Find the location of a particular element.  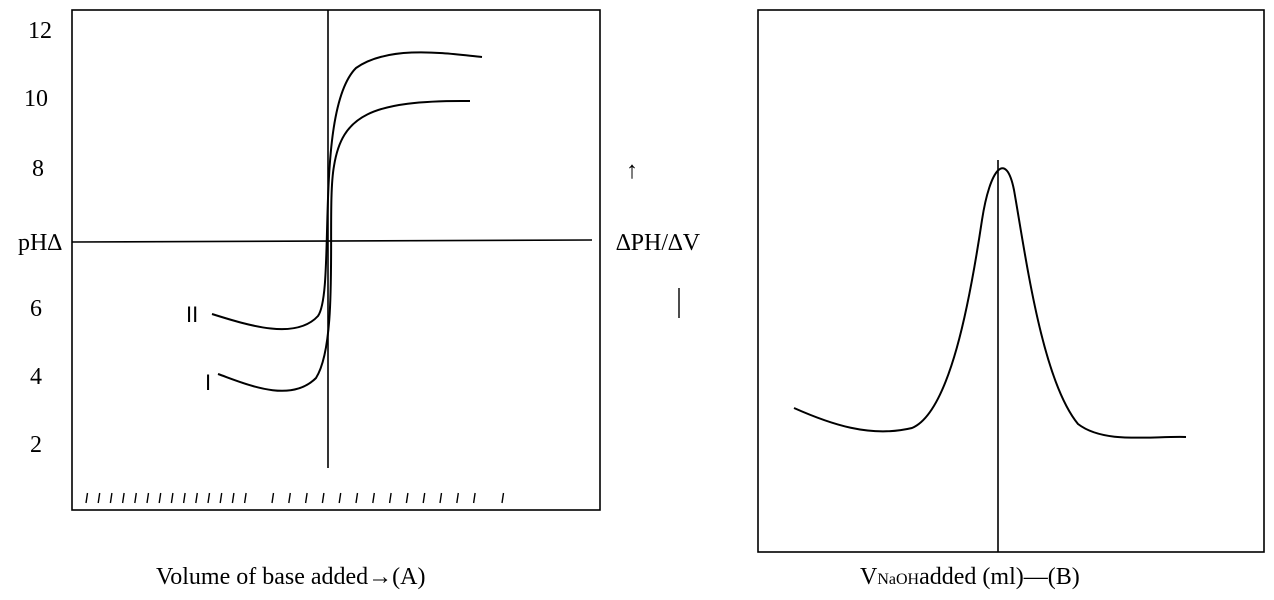

derivative-curve is located at coordinates (990, 303).